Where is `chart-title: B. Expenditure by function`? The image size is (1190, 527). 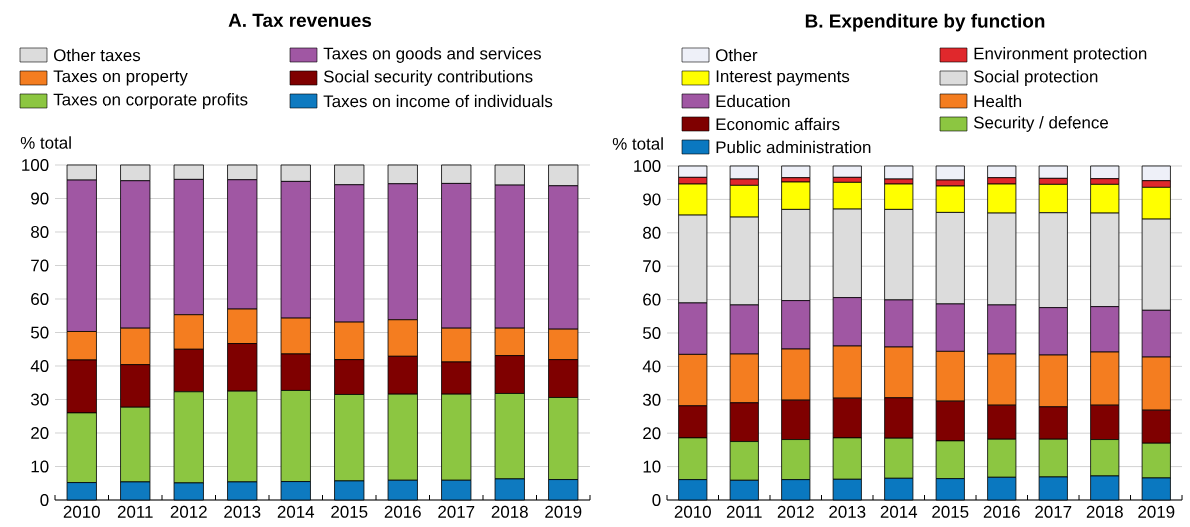 chart-title: B. Expenditure by function is located at coordinates (925, 22).